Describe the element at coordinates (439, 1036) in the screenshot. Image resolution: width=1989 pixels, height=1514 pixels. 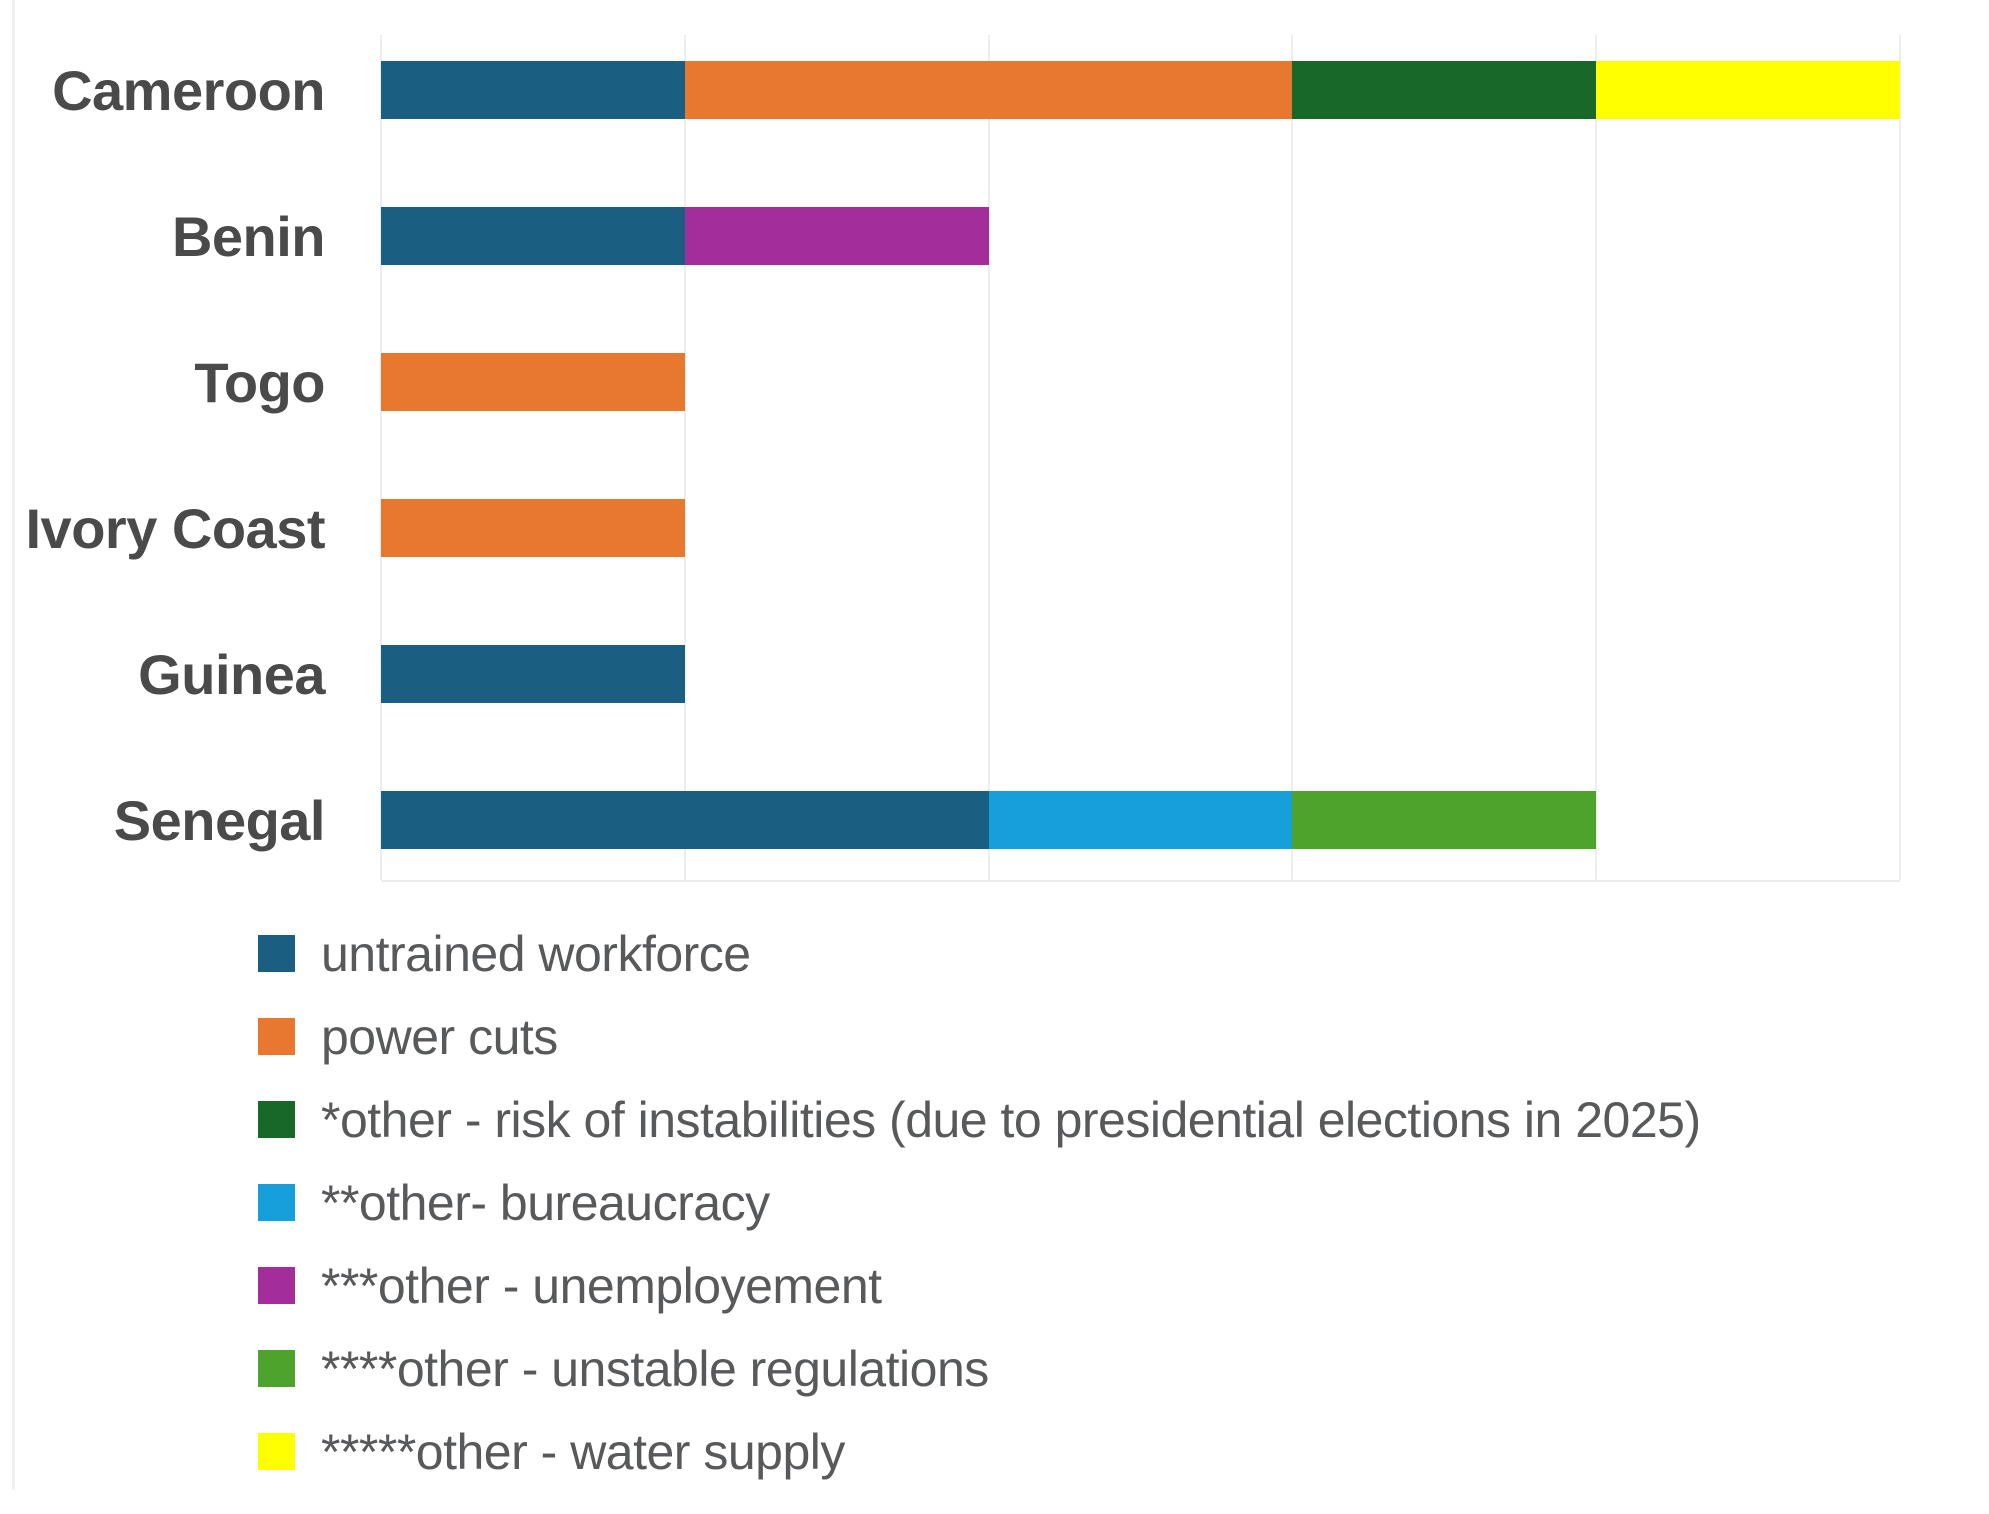
I see `legend-label: power cuts` at that location.